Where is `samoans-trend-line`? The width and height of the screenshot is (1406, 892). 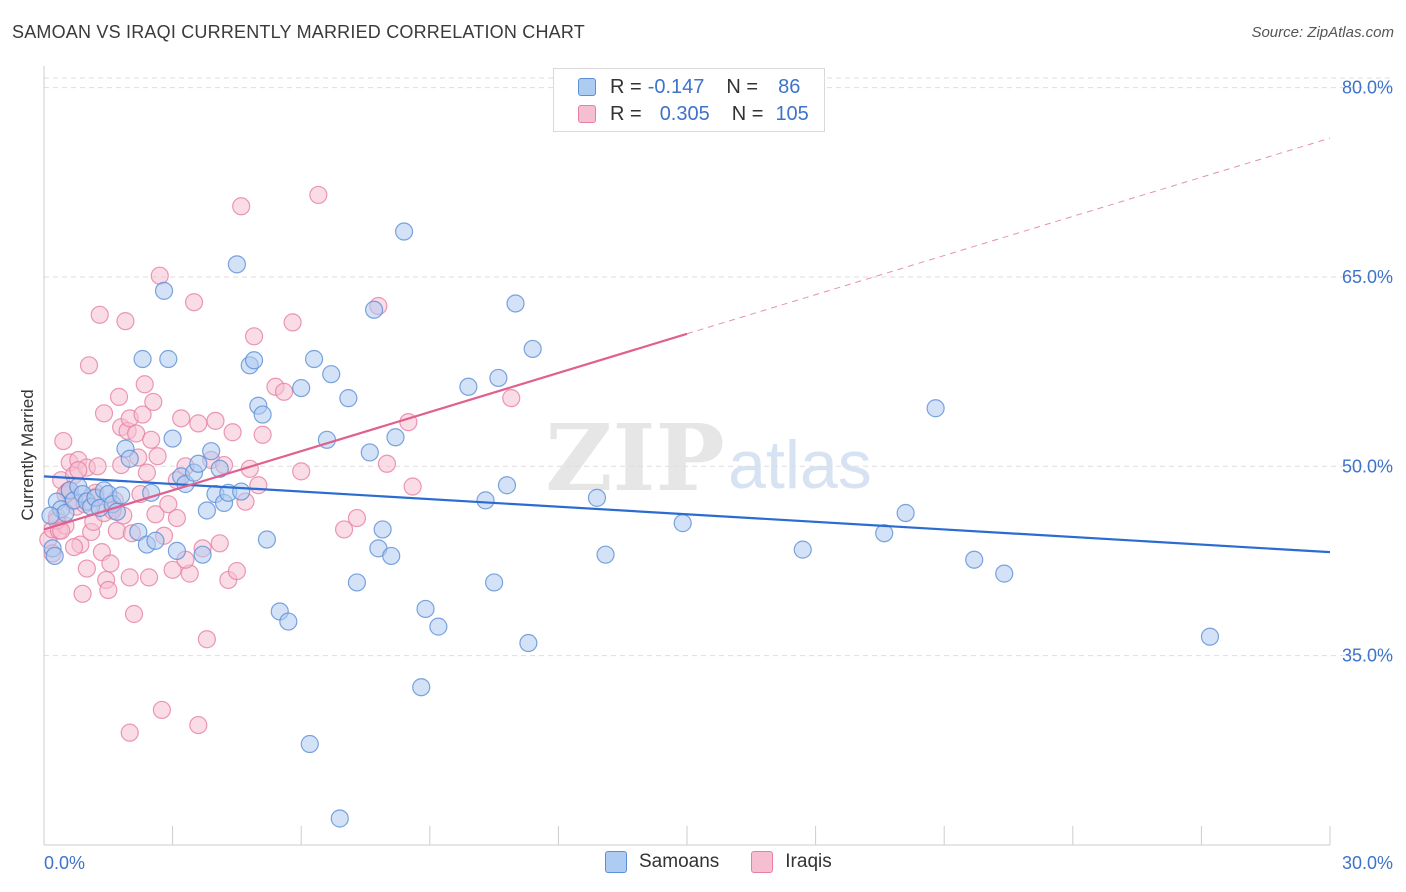 samoans-trend-line is located at coordinates (687, 514).